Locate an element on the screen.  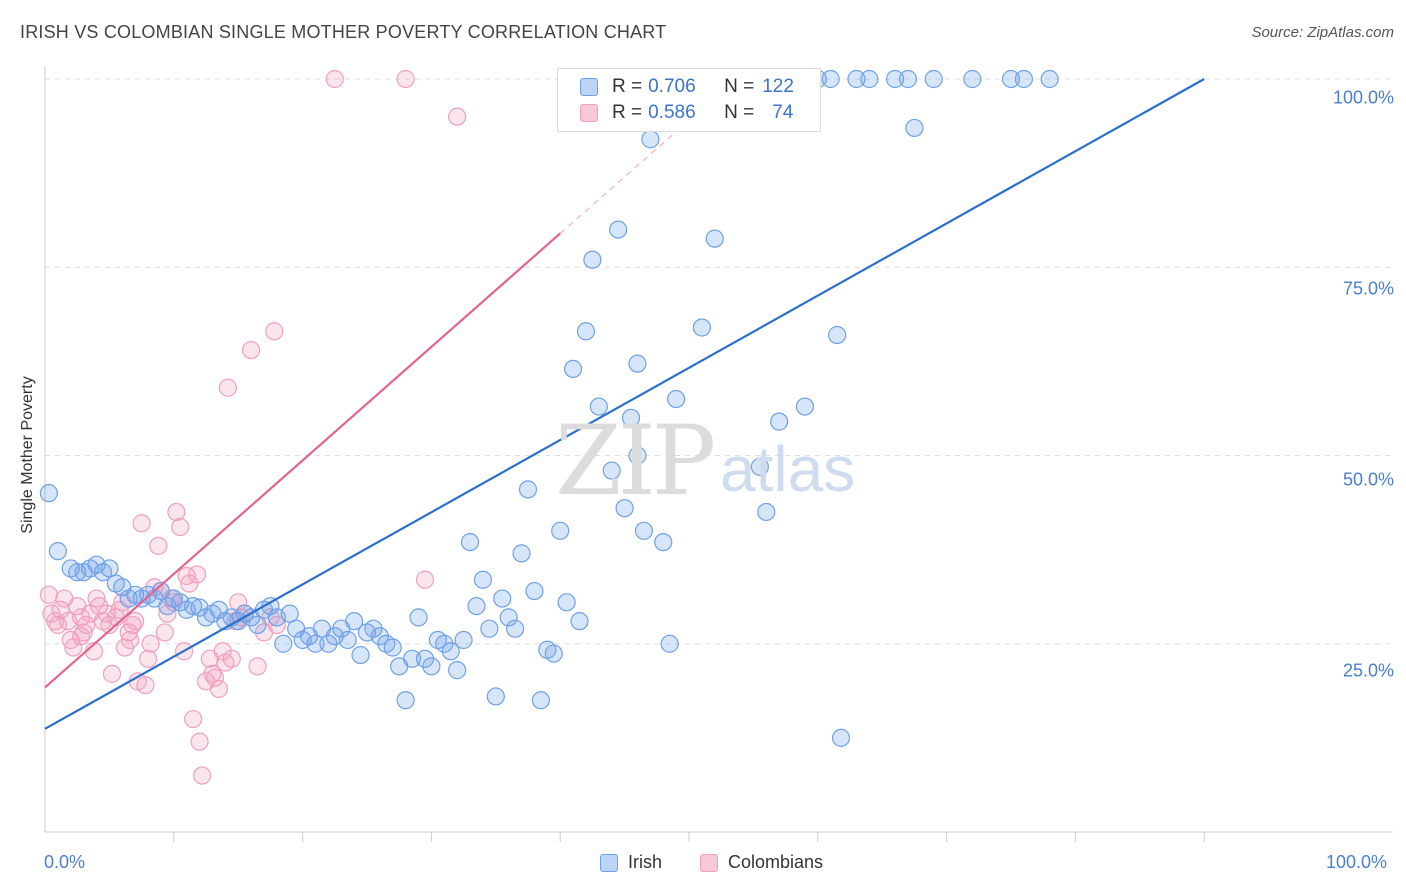
bottom-irish-swatch is located at coordinates (609, 862).